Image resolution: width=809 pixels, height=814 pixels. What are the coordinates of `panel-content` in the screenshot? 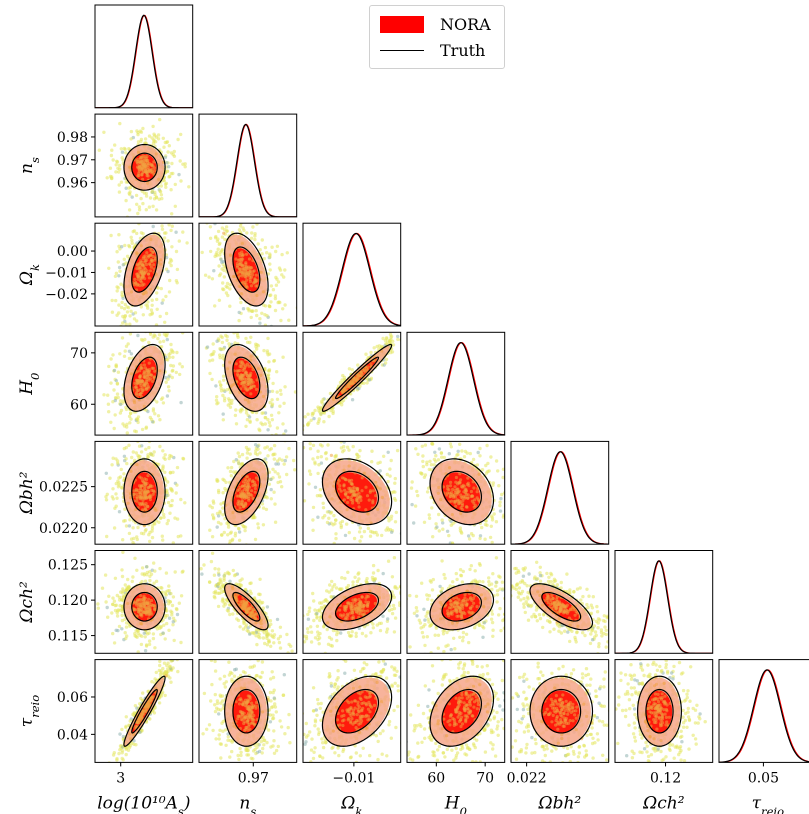 It's located at (248, 491).